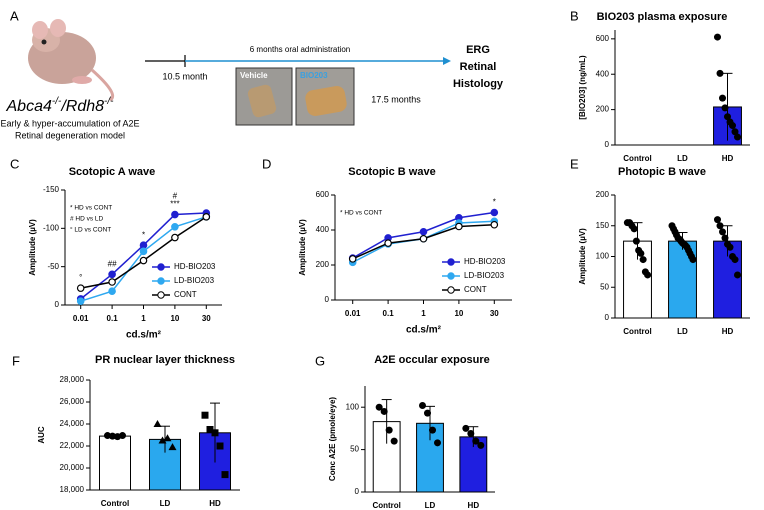  I want to click on significance-mark: °, so click(80, 277).